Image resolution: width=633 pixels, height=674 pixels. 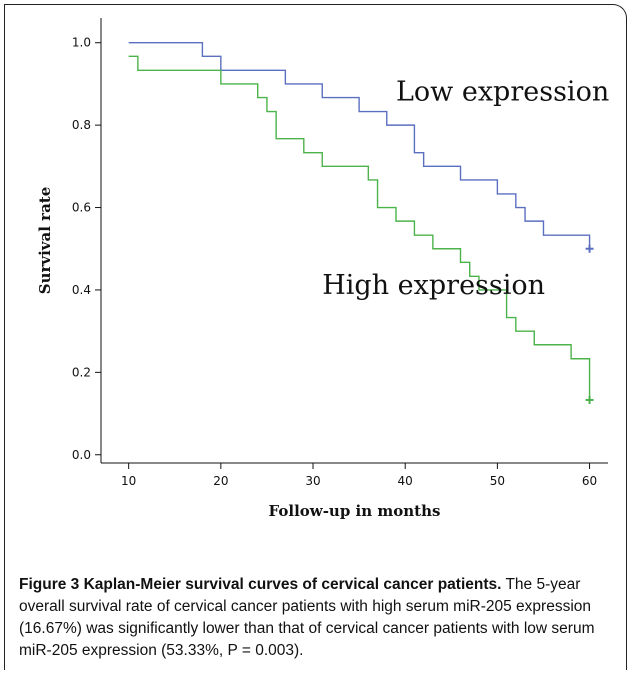 I want to click on y-tick-label: 0.2, so click(x=81, y=372).